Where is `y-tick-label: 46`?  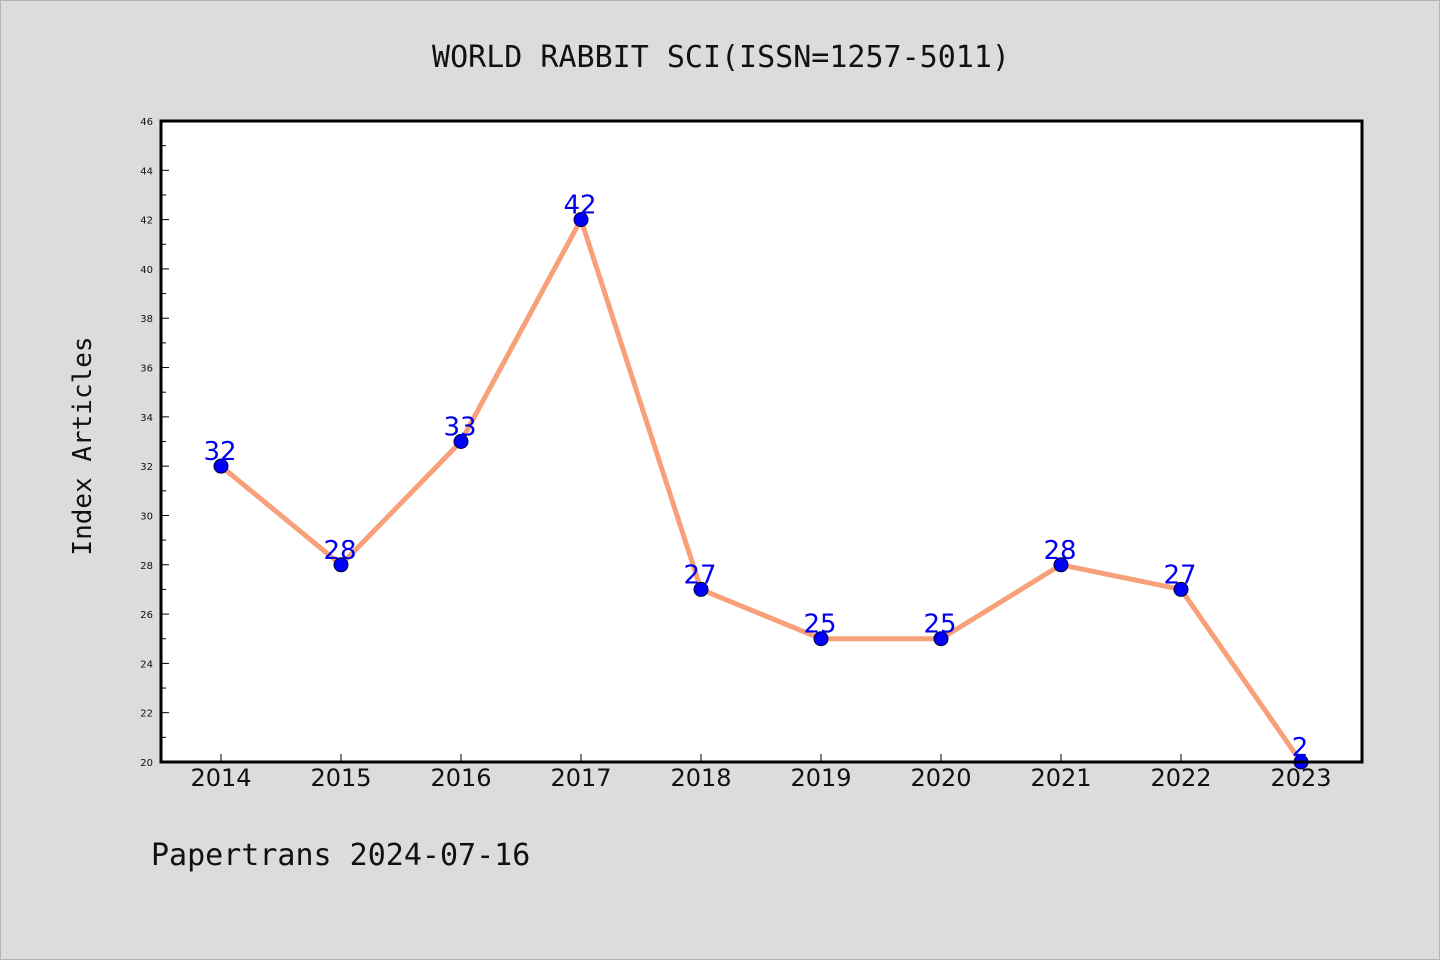
y-tick-label: 46 is located at coordinates (146, 122).